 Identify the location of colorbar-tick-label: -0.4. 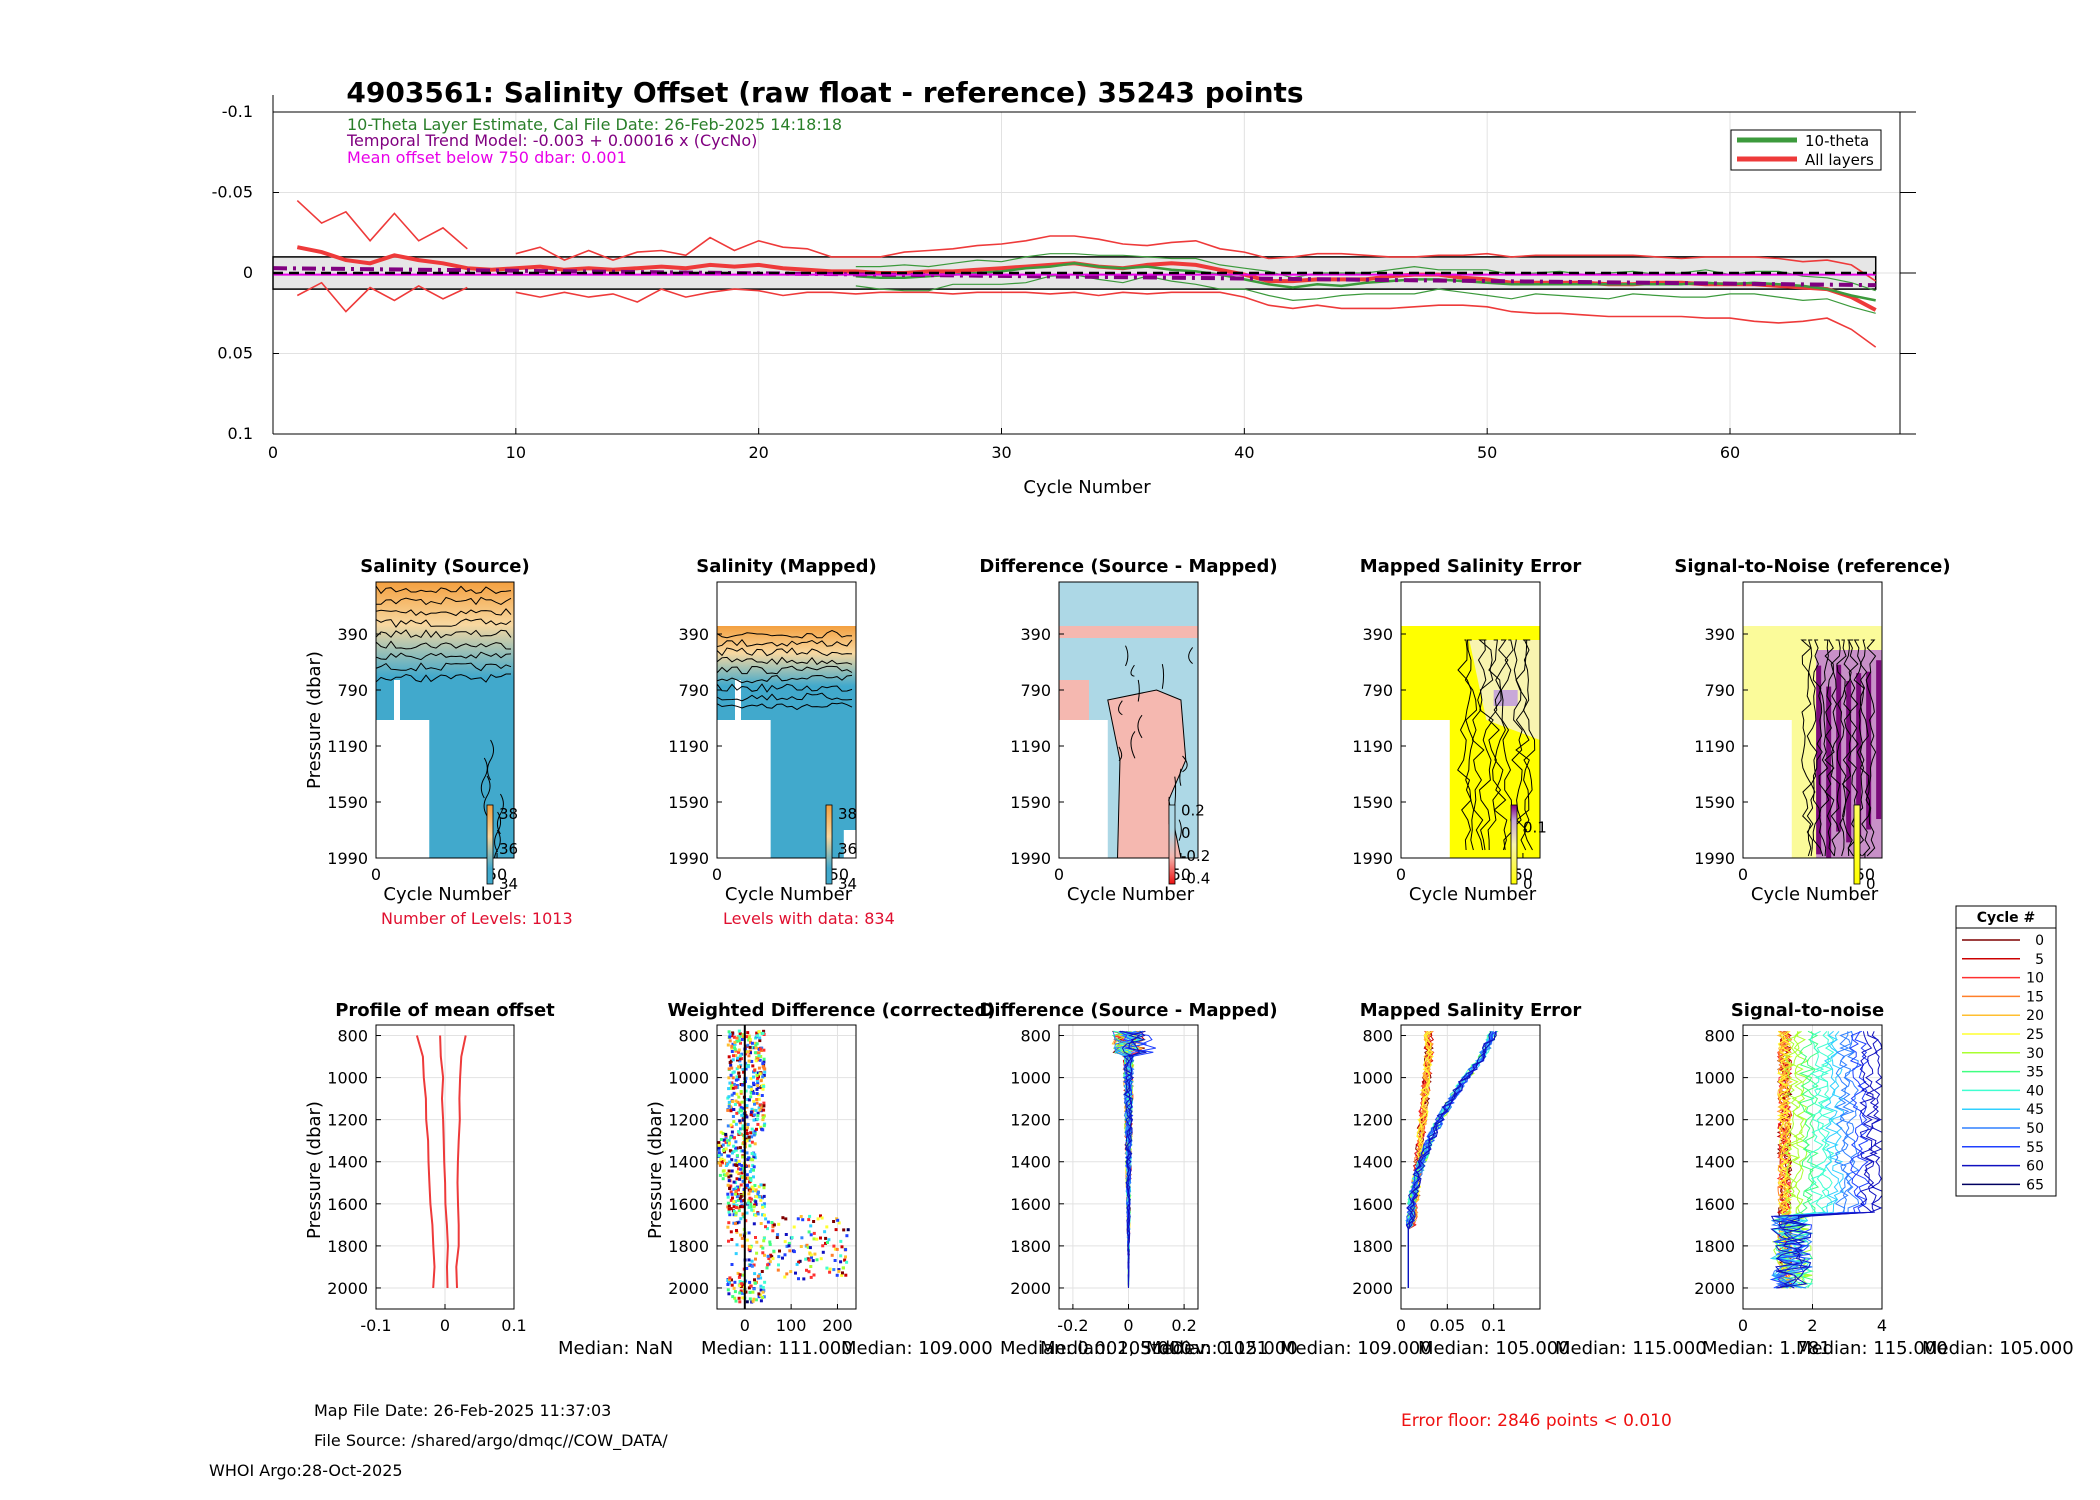
(1195, 878).